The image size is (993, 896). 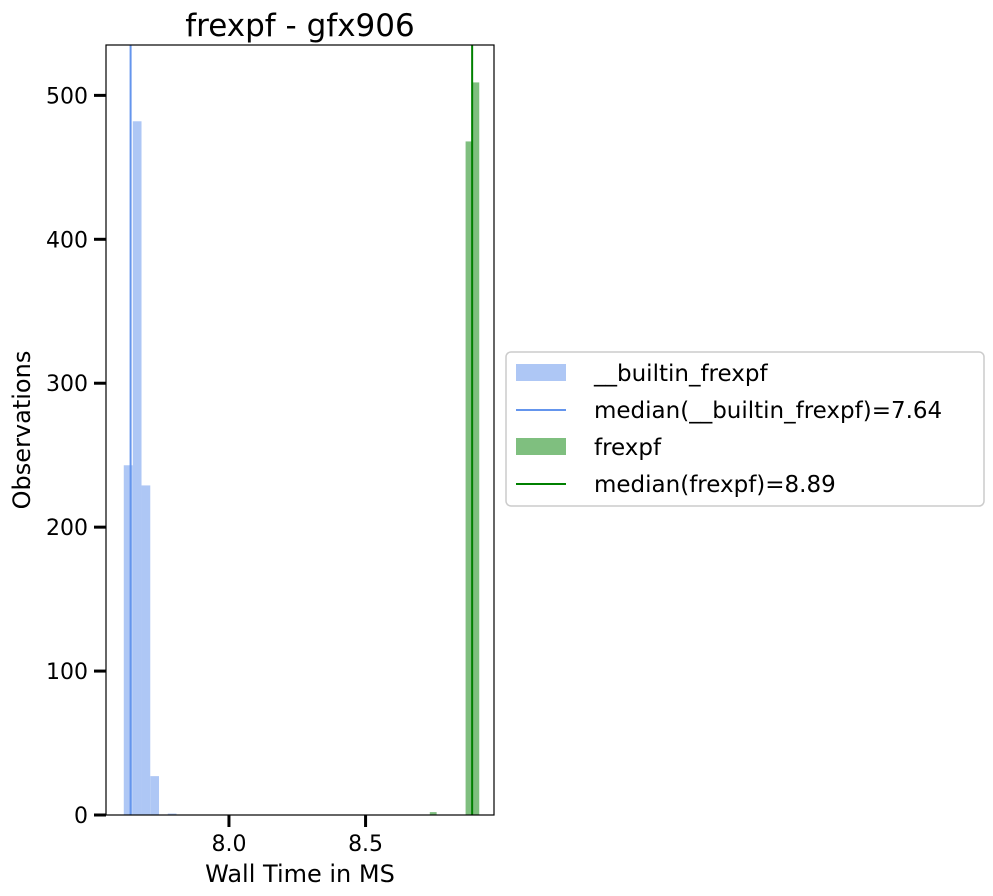 I want to click on y-tick-label: 400, so click(x=67, y=240).